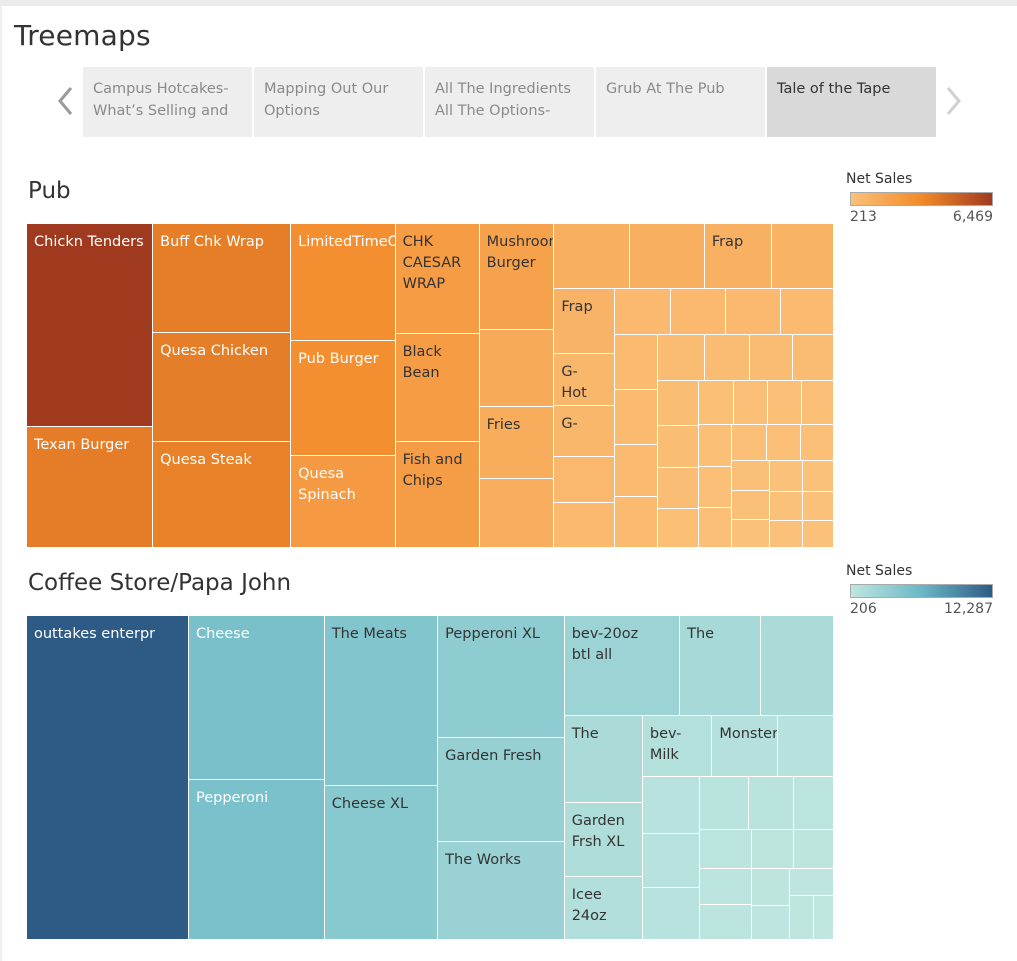 This screenshot has width=1017, height=961. I want to click on treemap-cell: Chickn Tenders, so click(90, 325).